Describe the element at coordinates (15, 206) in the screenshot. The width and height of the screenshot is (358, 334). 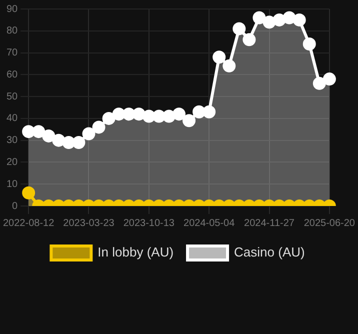
I see `y-tick-label: 0` at that location.